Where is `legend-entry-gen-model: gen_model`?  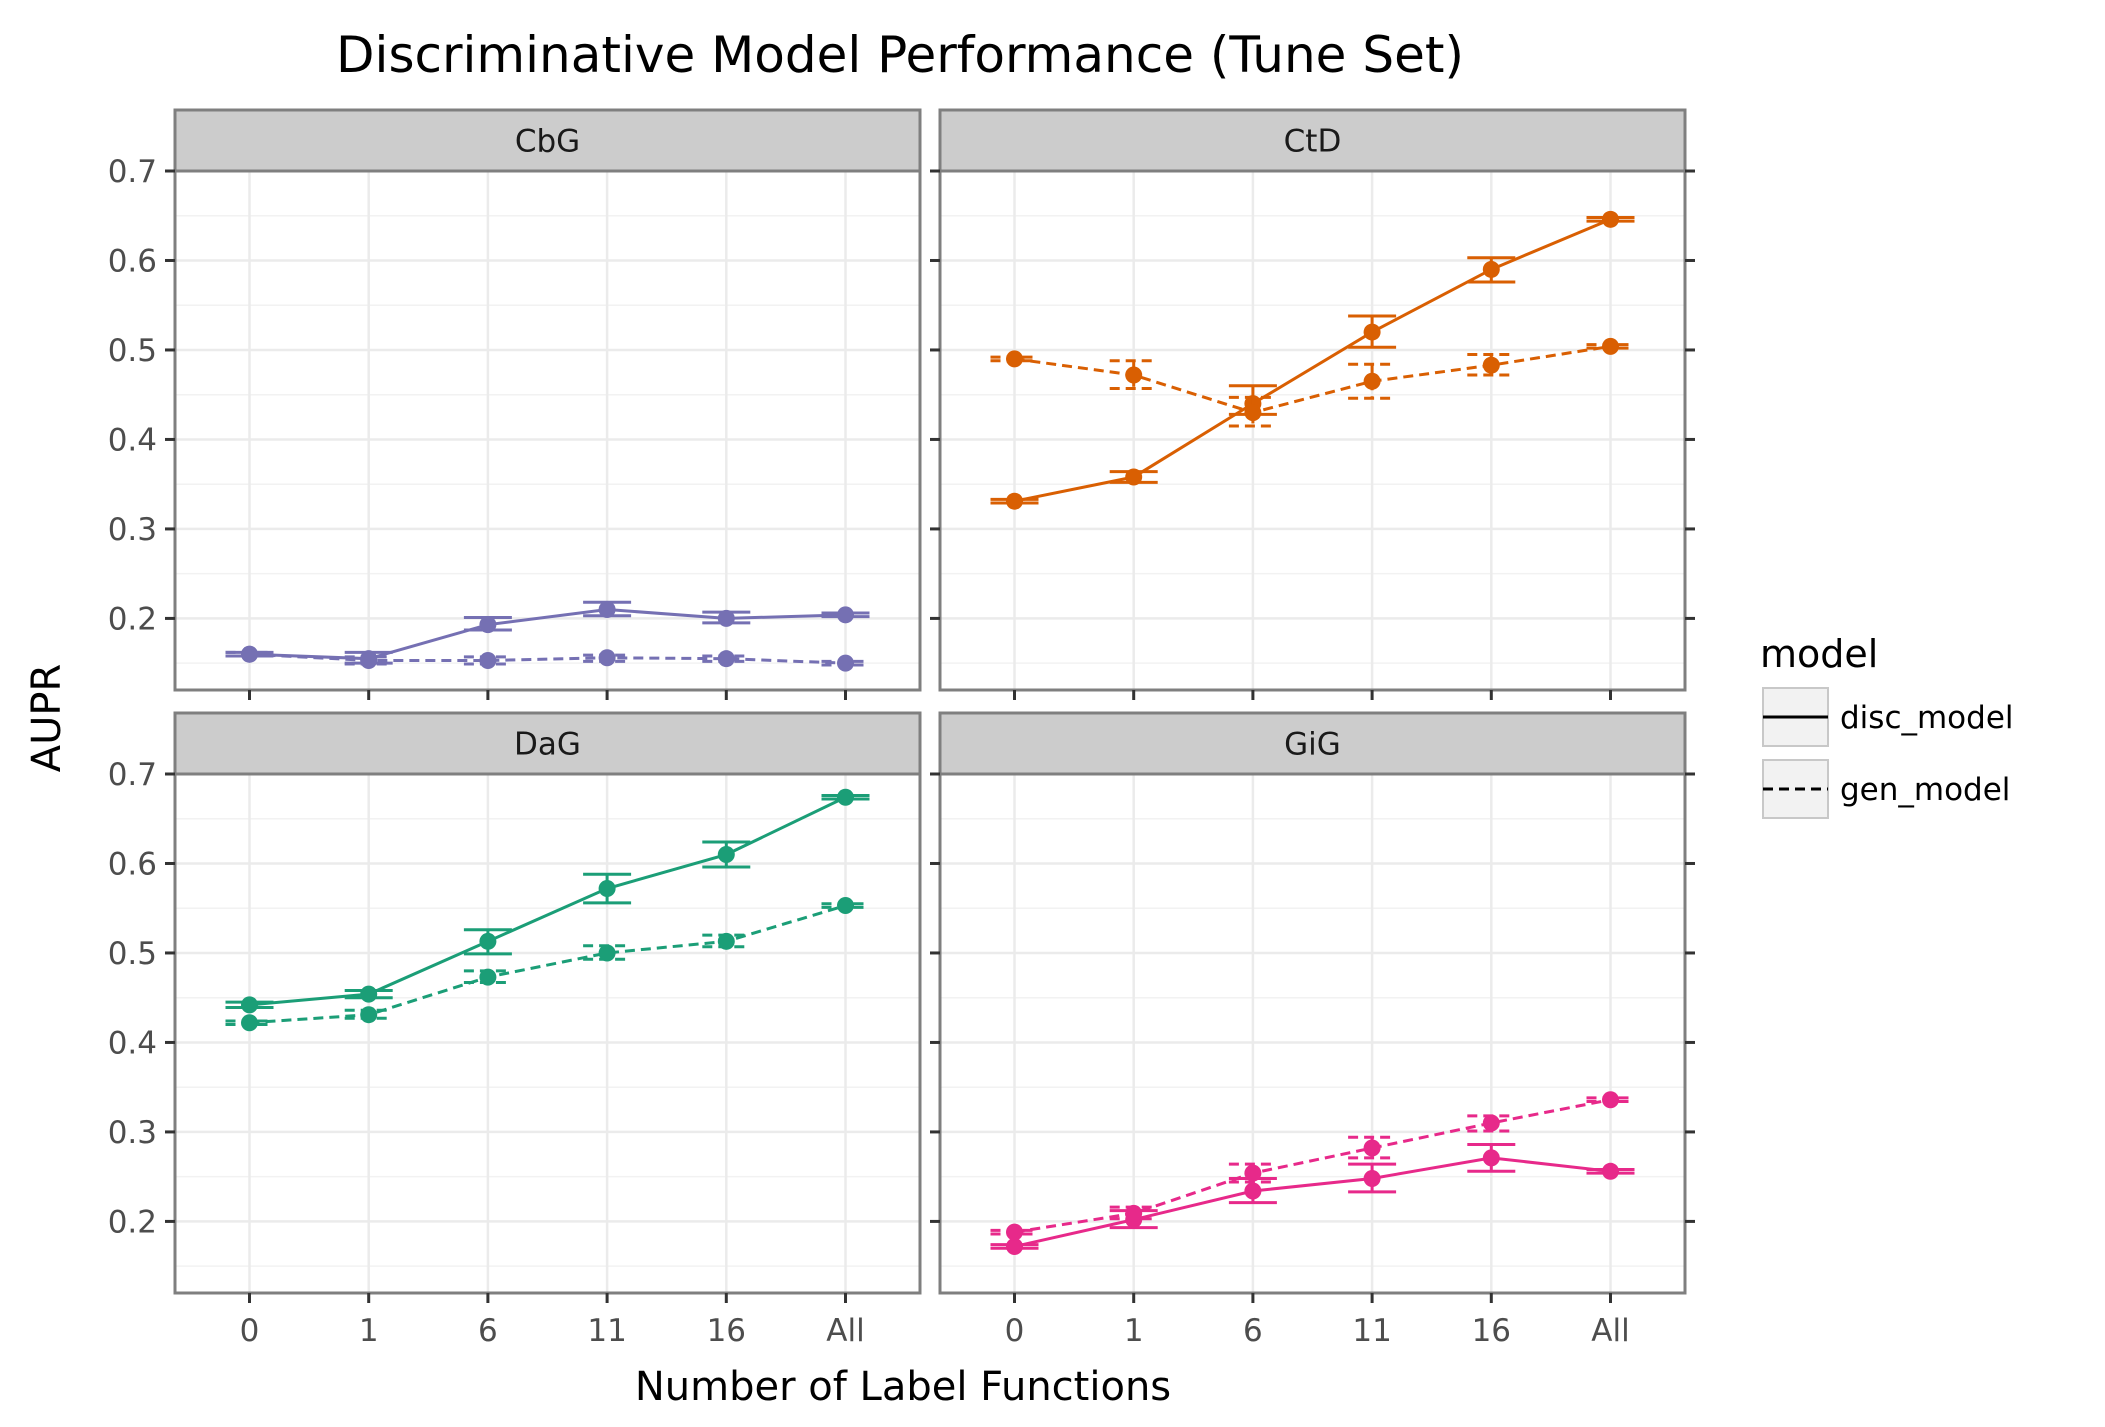 legend-entry-gen-model: gen_model is located at coordinates (1886, 789).